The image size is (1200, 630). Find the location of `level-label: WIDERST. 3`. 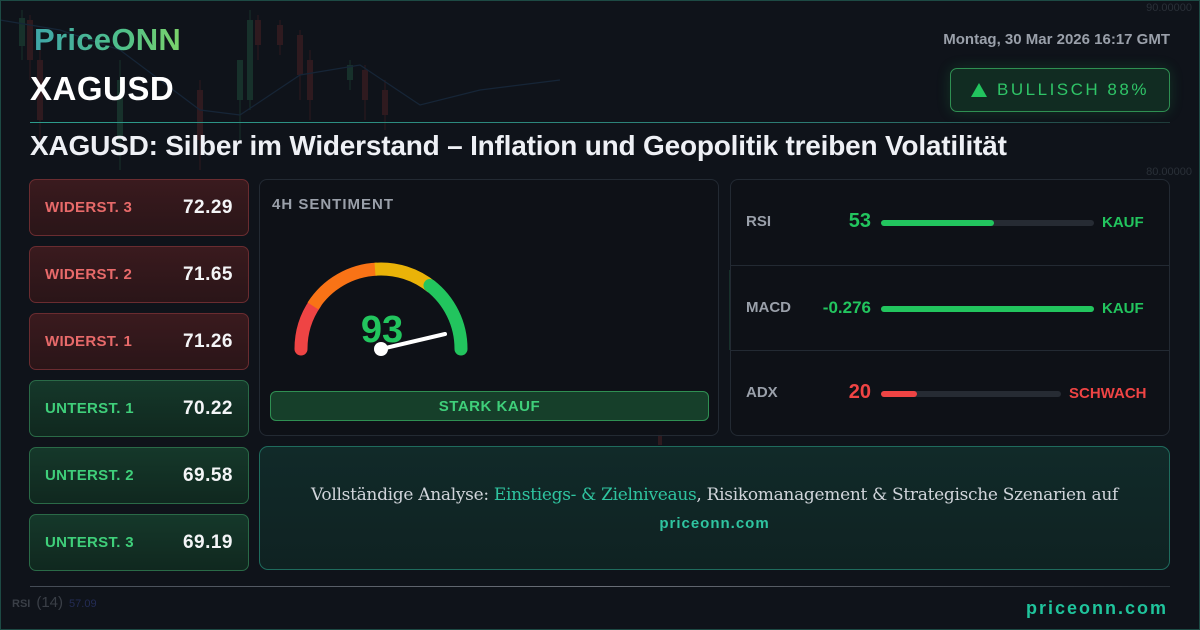

level-label: WIDERST. 3 is located at coordinates (89, 207).